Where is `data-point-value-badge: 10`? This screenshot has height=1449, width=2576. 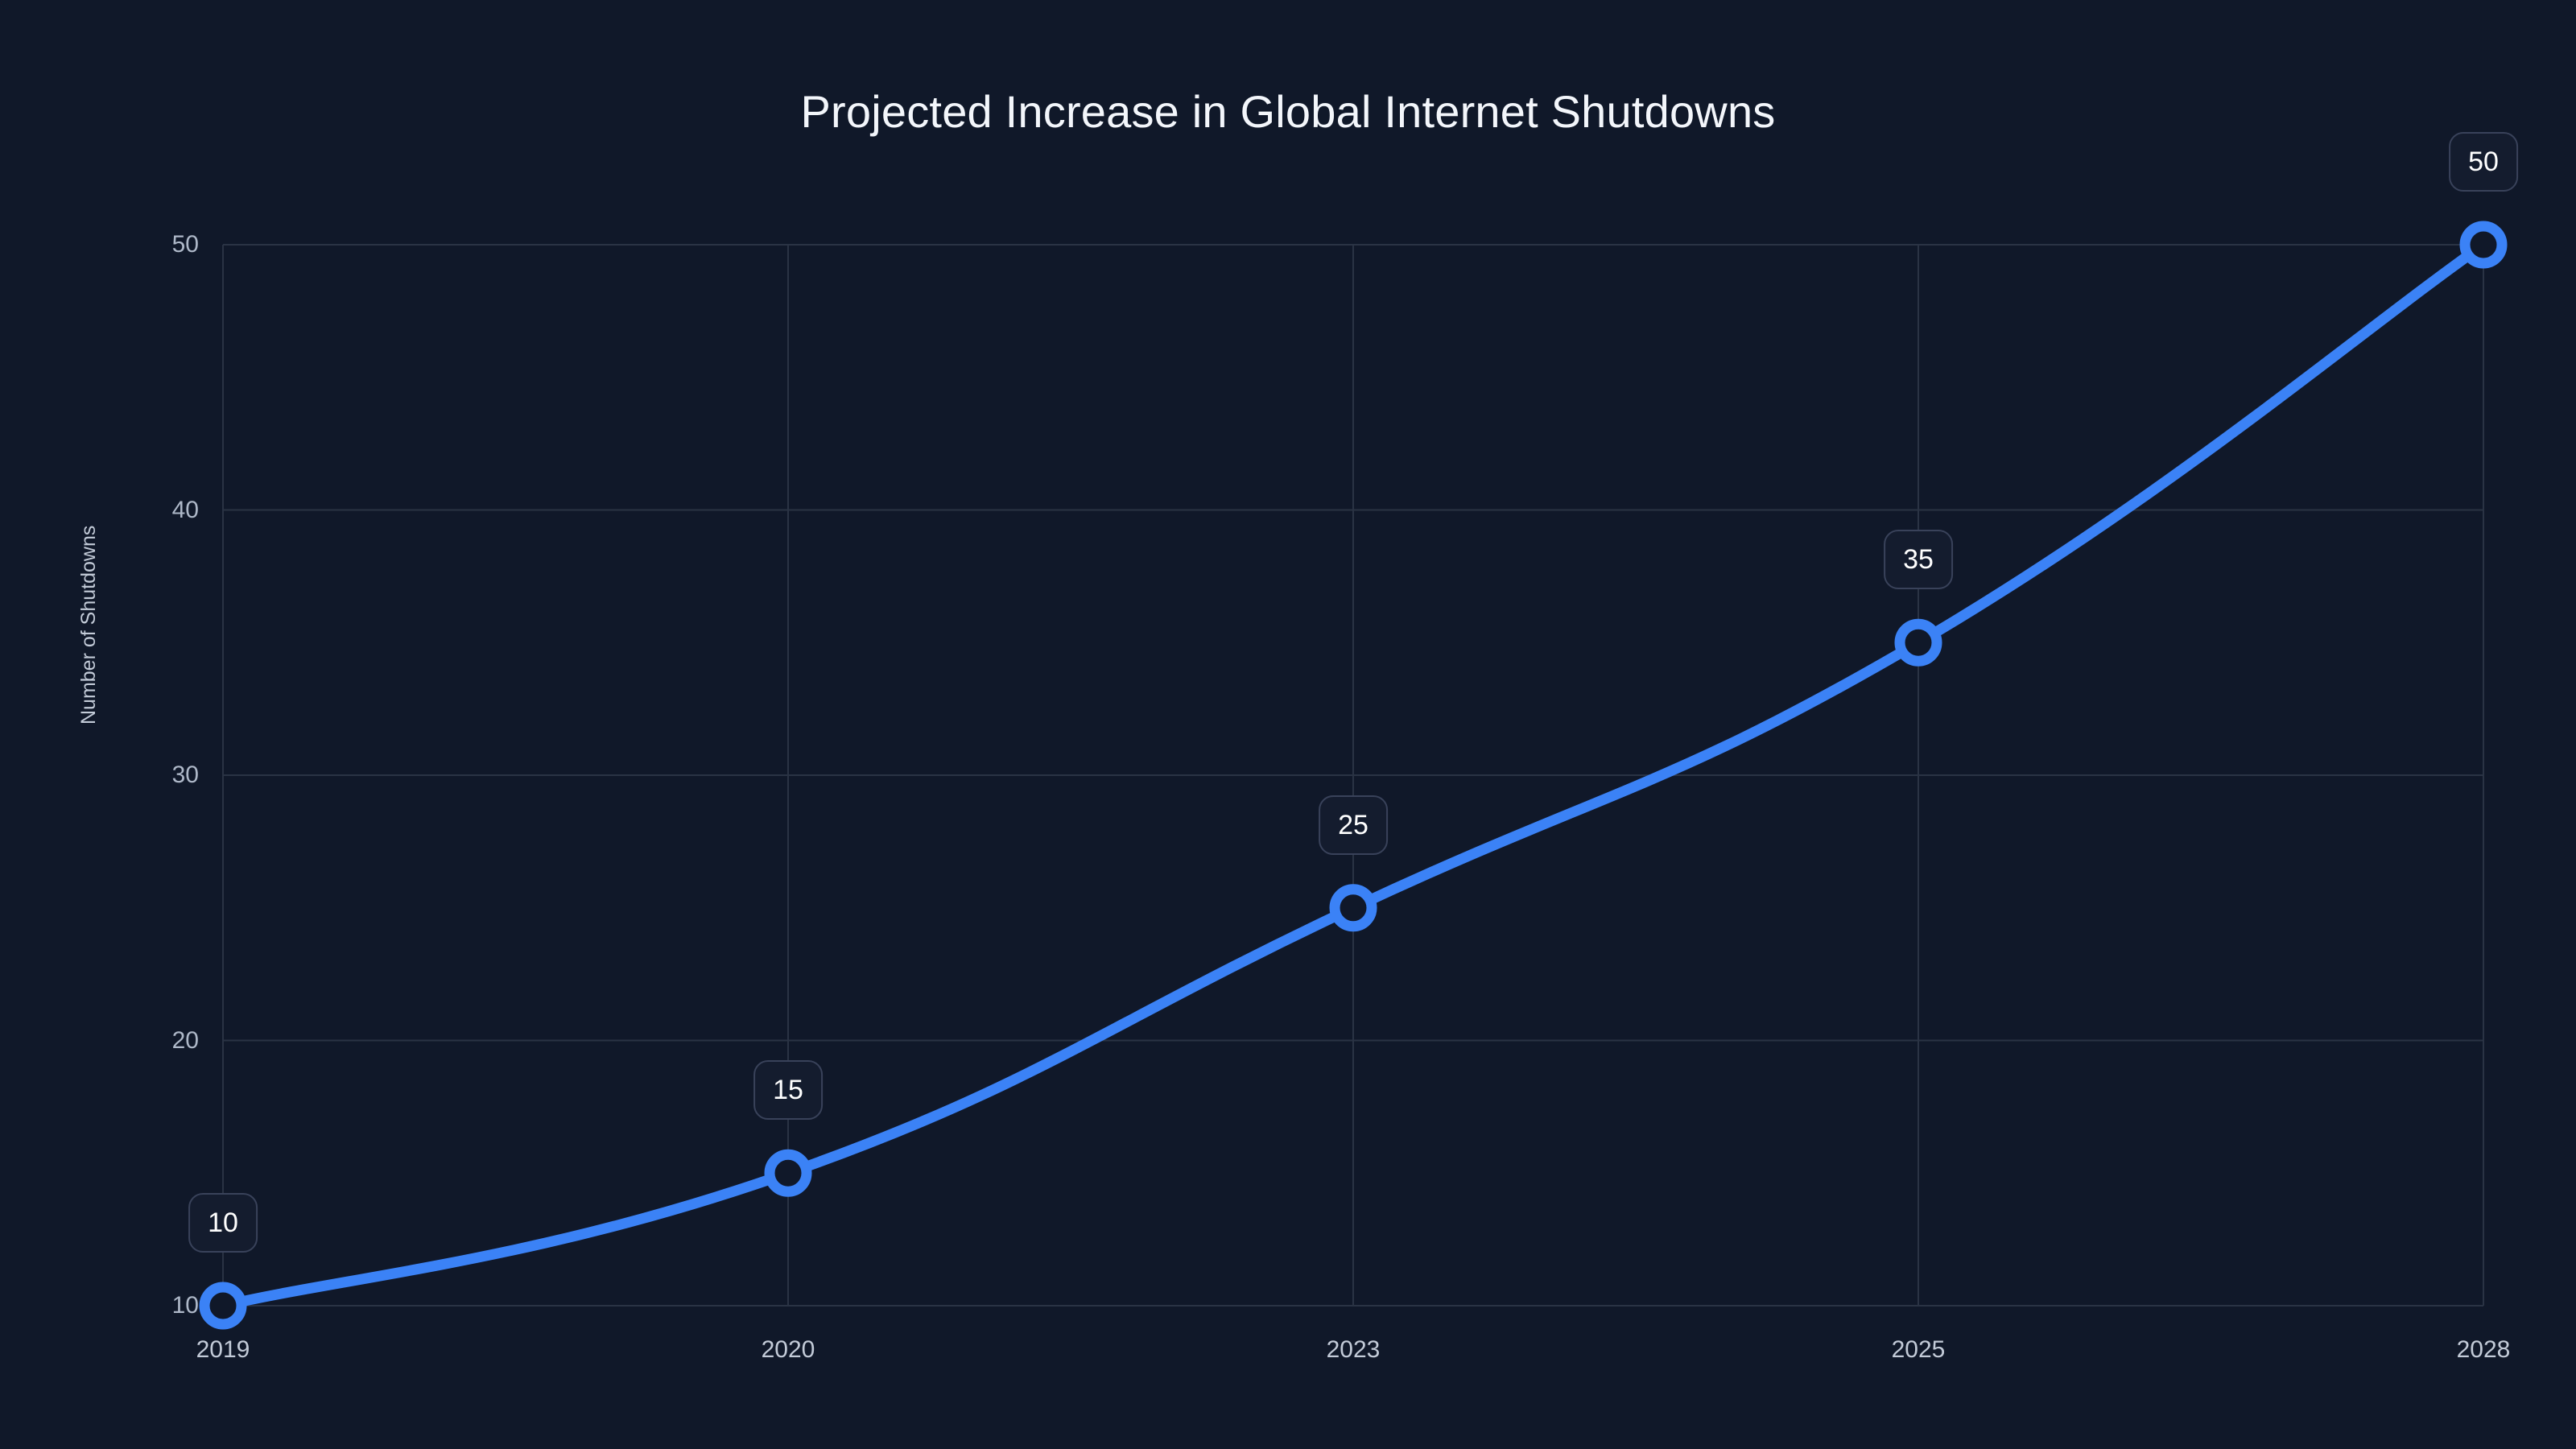 data-point-value-badge: 10 is located at coordinates (223, 1223).